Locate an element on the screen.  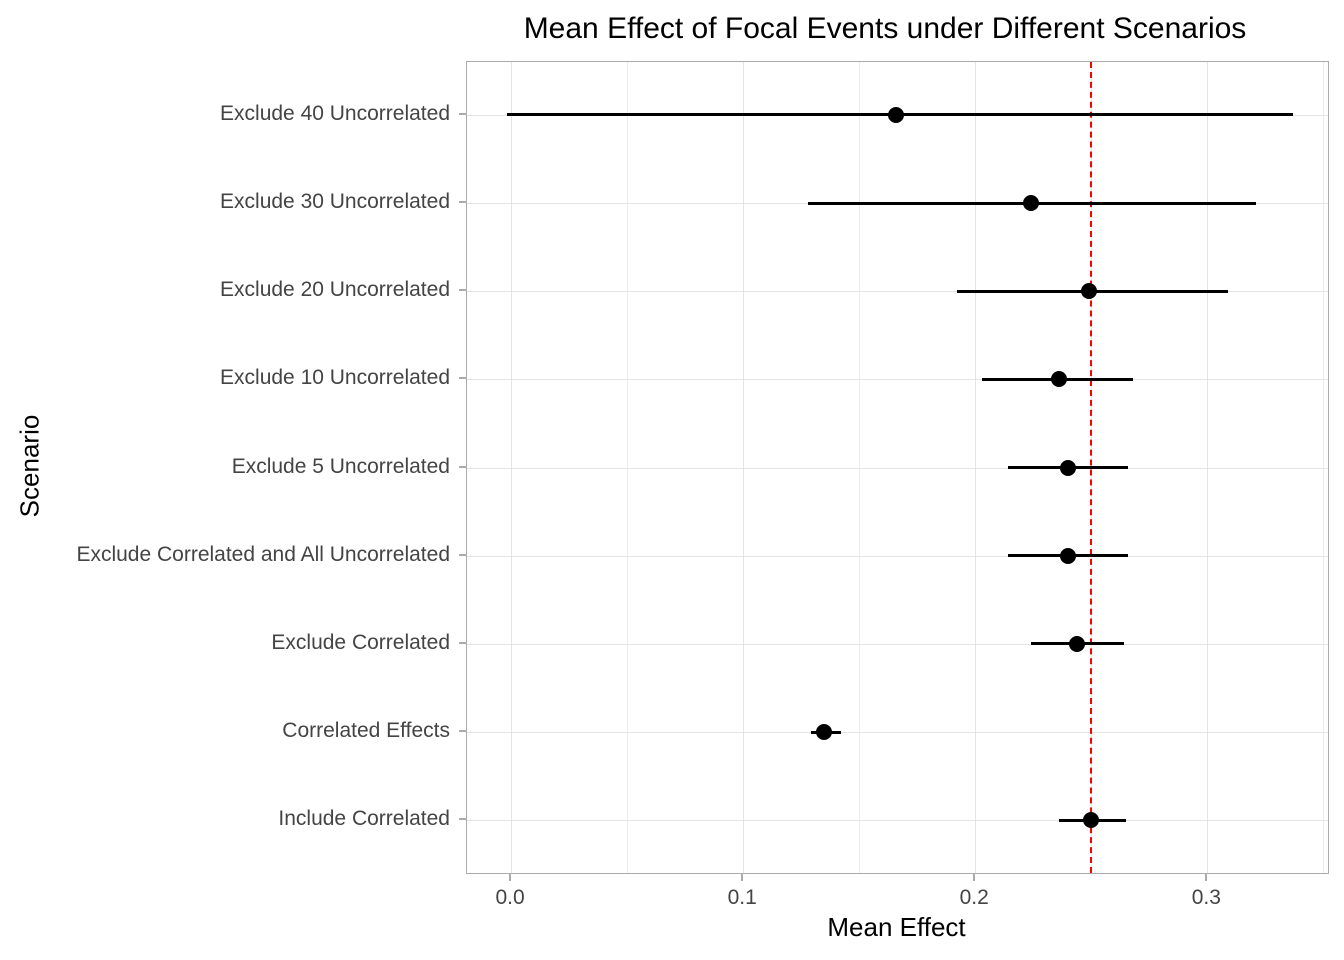
x-tick-label: 0.3 is located at coordinates (1206, 897).